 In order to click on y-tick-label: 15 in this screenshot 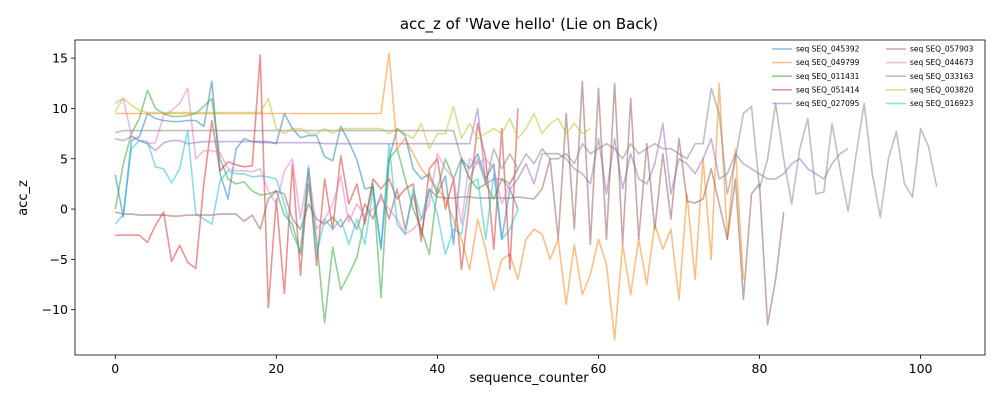, I will do `click(60, 58)`.